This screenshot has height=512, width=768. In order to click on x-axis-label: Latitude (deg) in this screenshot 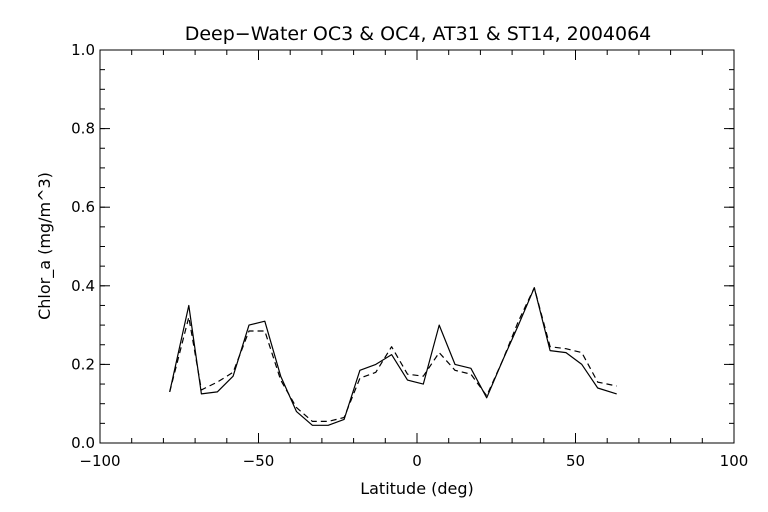, I will do `click(417, 488)`.